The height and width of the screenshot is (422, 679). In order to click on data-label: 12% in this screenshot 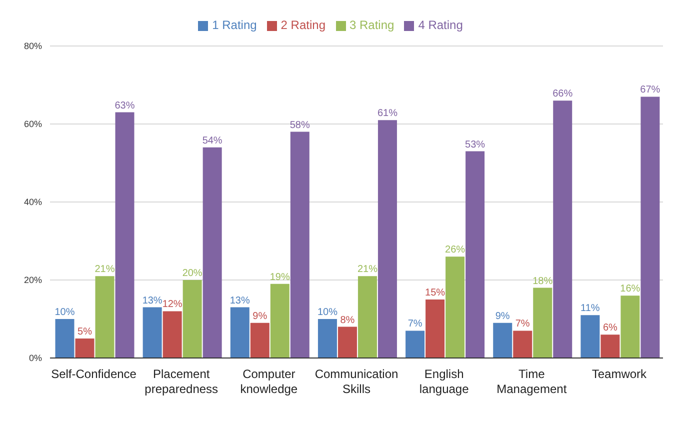, I will do `click(172, 304)`.